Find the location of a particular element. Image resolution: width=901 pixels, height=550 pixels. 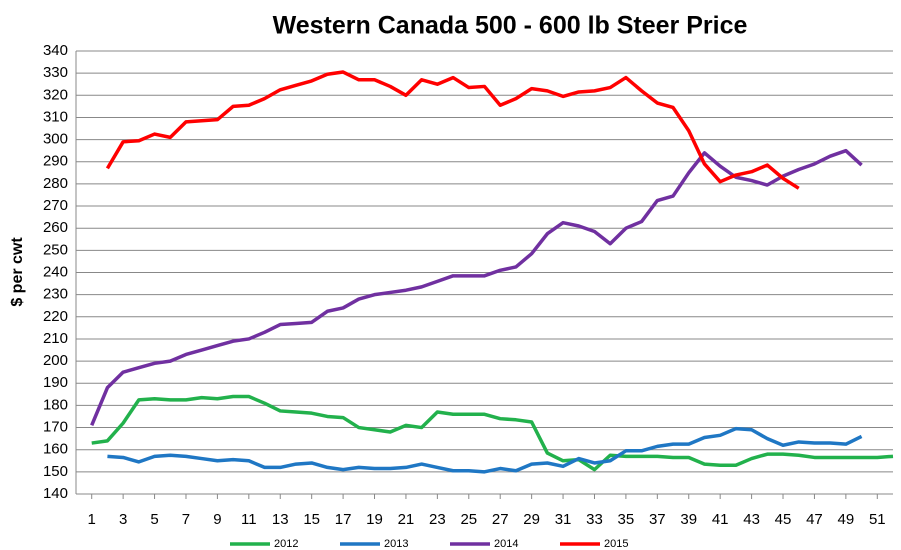

y-tick-label: 330 is located at coordinates (55, 72).